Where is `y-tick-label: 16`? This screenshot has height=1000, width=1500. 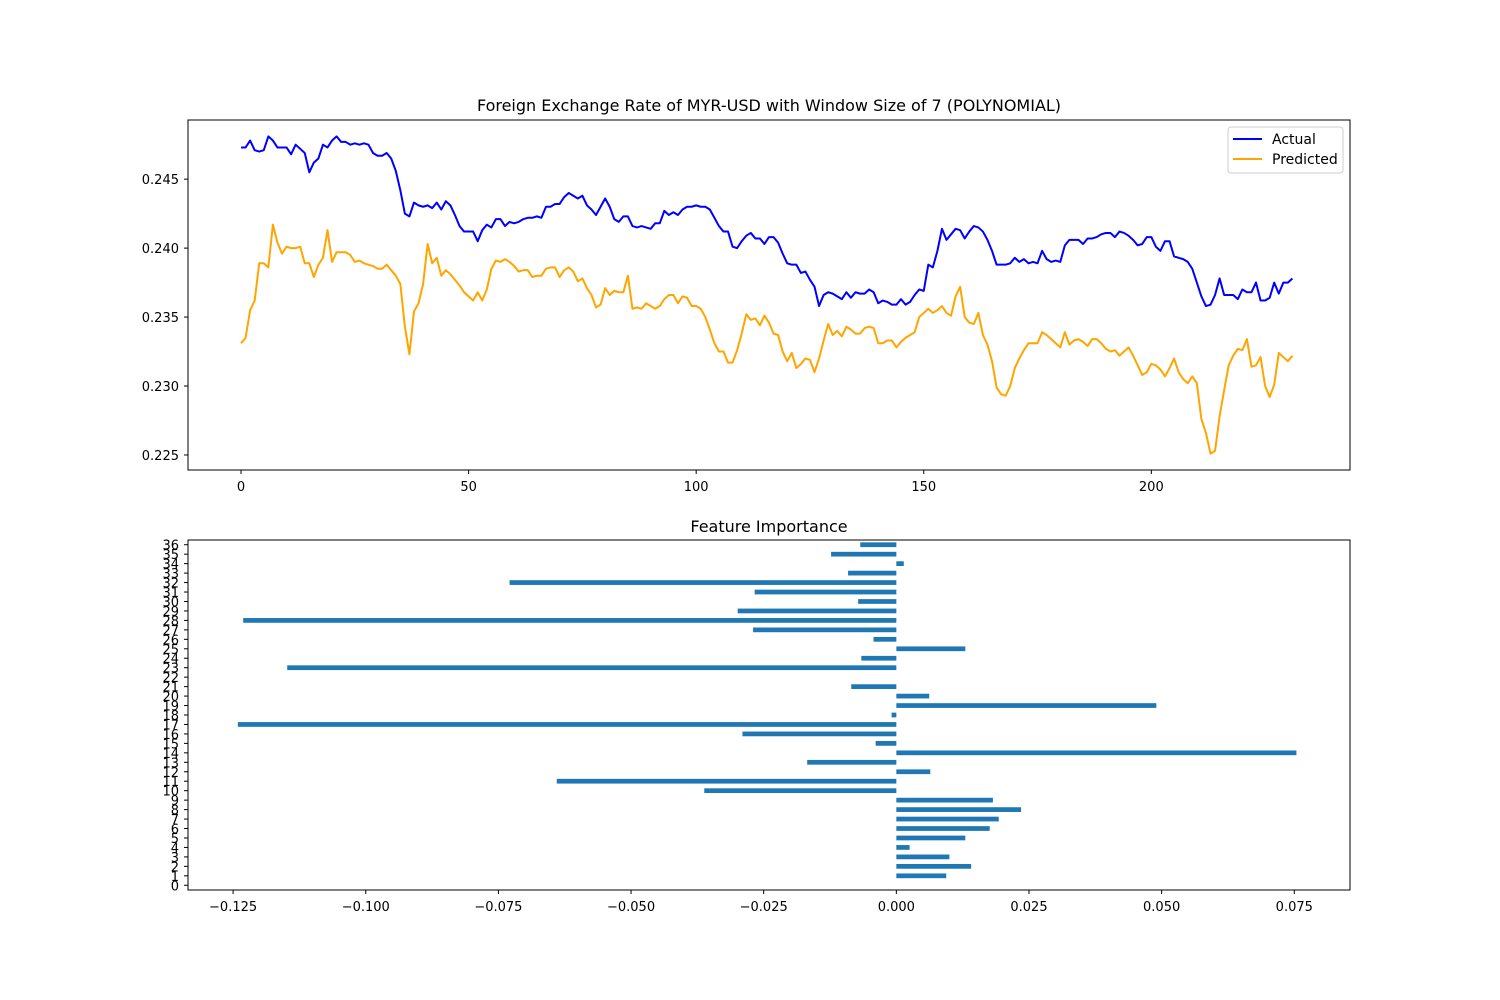
y-tick-label: 16 is located at coordinates (170, 735).